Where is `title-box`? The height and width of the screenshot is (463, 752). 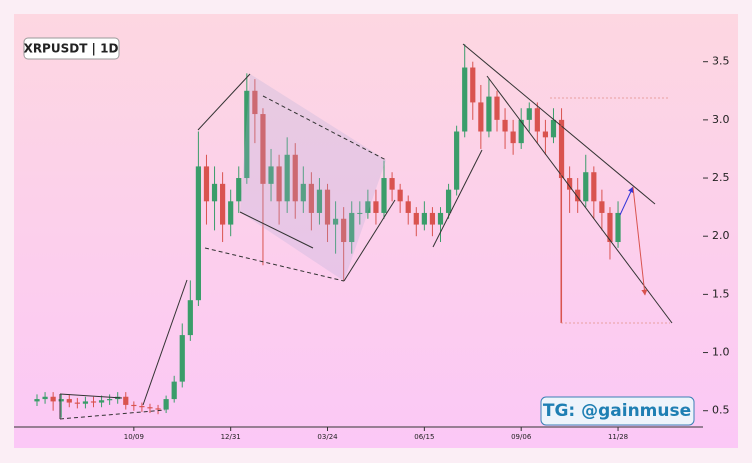
title-box is located at coordinates (71, 48).